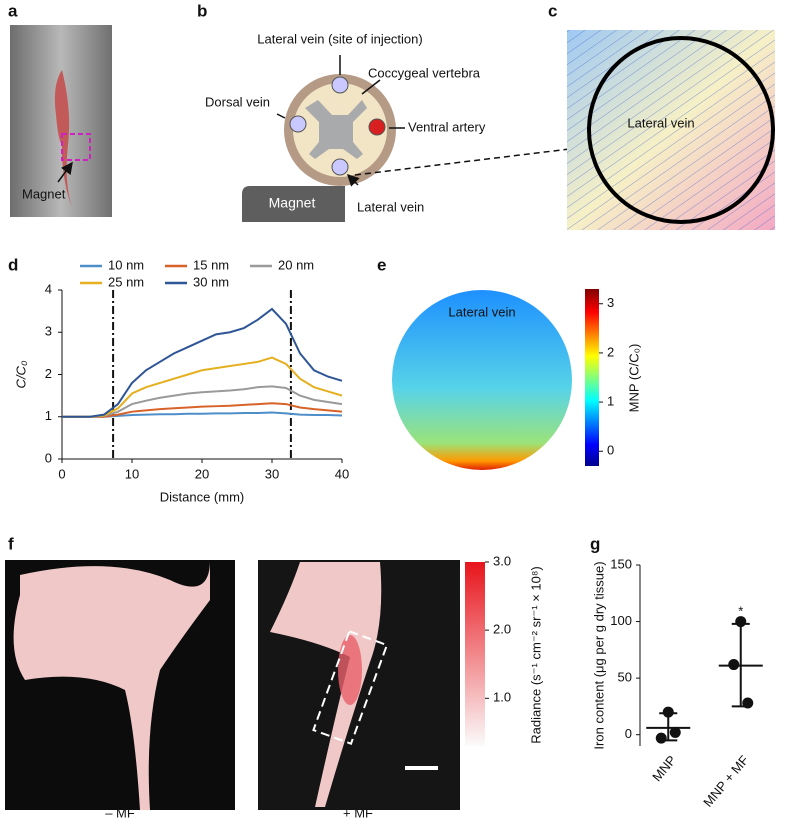  Describe the element at coordinates (610, 351) in the screenshot. I see `colorbar-tick-label: 2` at that location.